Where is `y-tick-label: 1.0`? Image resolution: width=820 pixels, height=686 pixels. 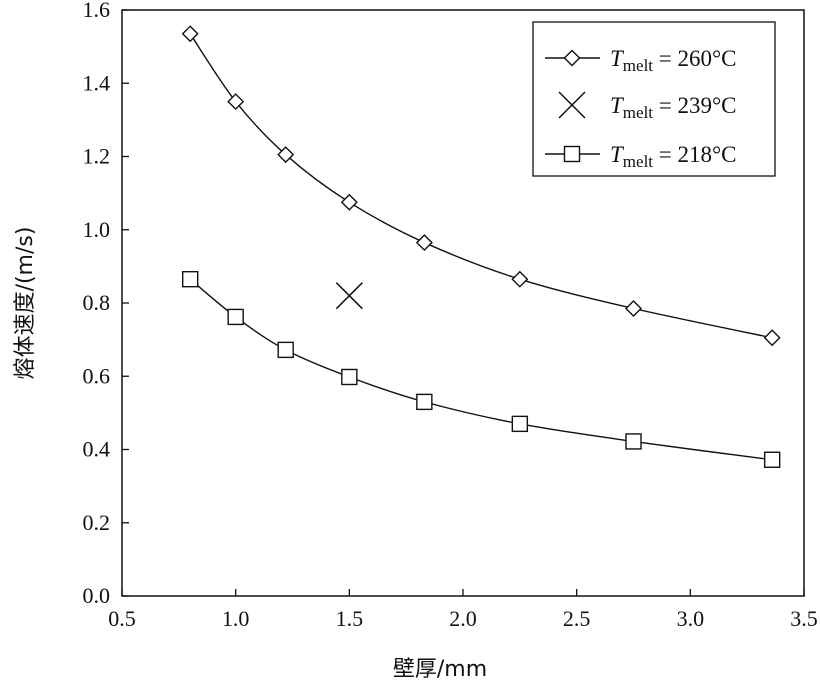 y-tick-label: 1.0 is located at coordinates (97, 229).